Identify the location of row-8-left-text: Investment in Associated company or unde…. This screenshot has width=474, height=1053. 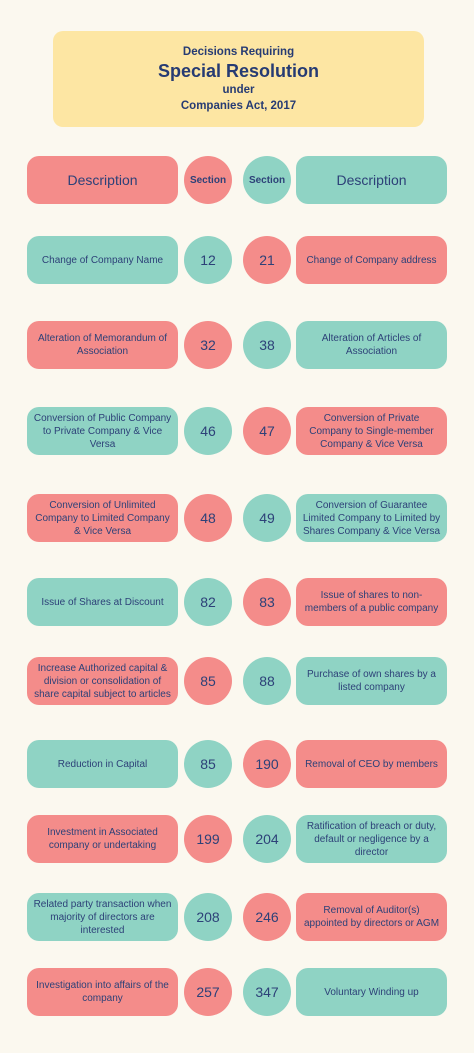
(102, 839).